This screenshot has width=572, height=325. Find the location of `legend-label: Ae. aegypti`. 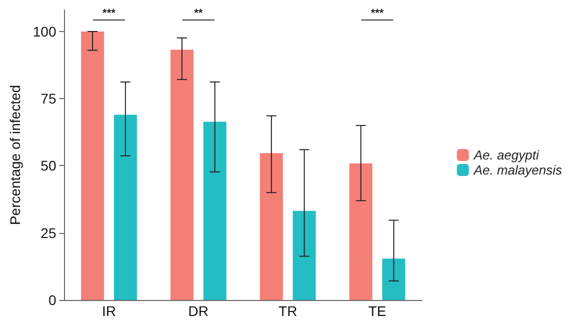

legend-label: Ae. aegypti is located at coordinates (506, 155).